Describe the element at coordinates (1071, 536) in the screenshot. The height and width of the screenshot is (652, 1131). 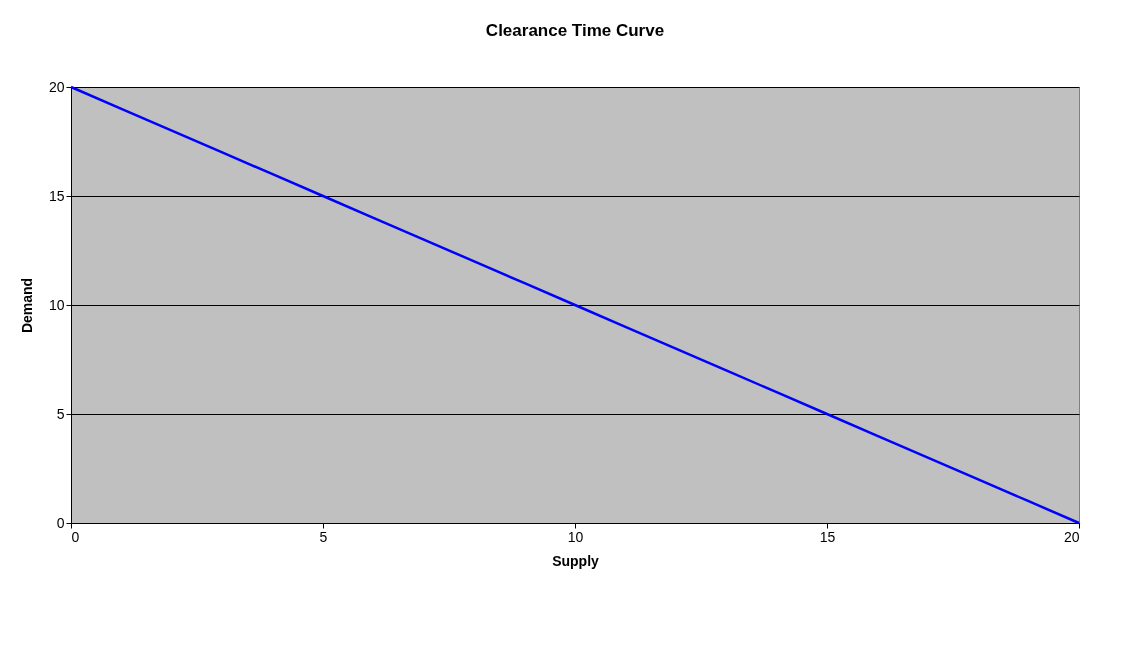
I see `x-tick-label: 20` at that location.